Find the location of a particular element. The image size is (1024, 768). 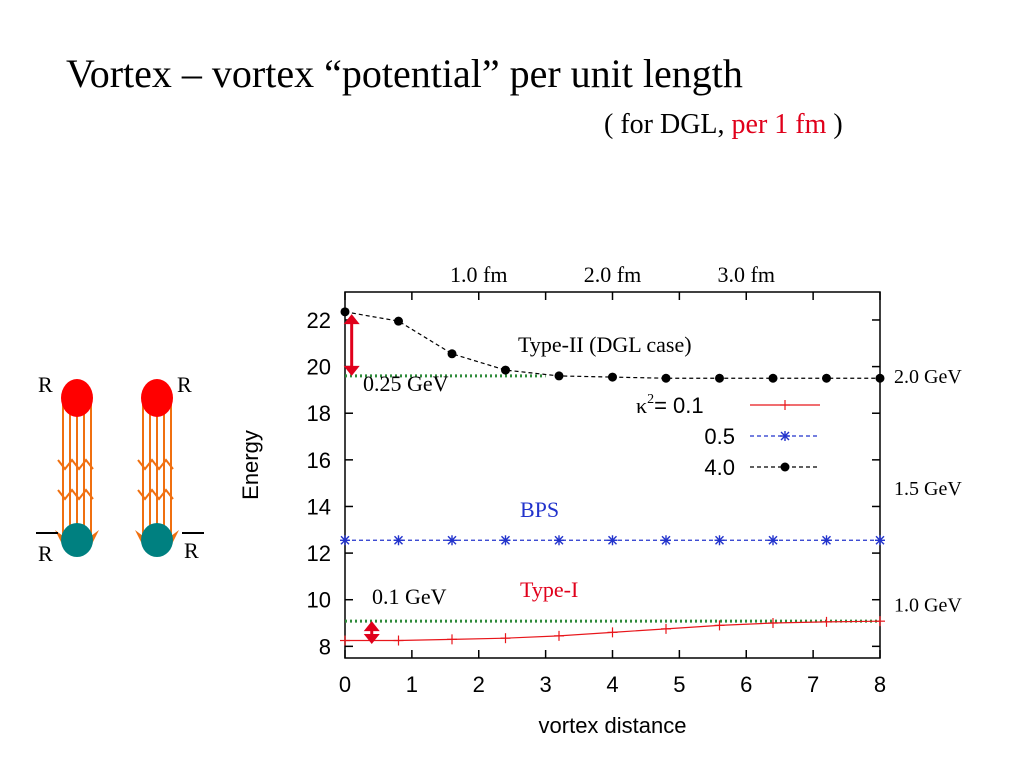

y-tick-label: 18 is located at coordinates (319, 413).